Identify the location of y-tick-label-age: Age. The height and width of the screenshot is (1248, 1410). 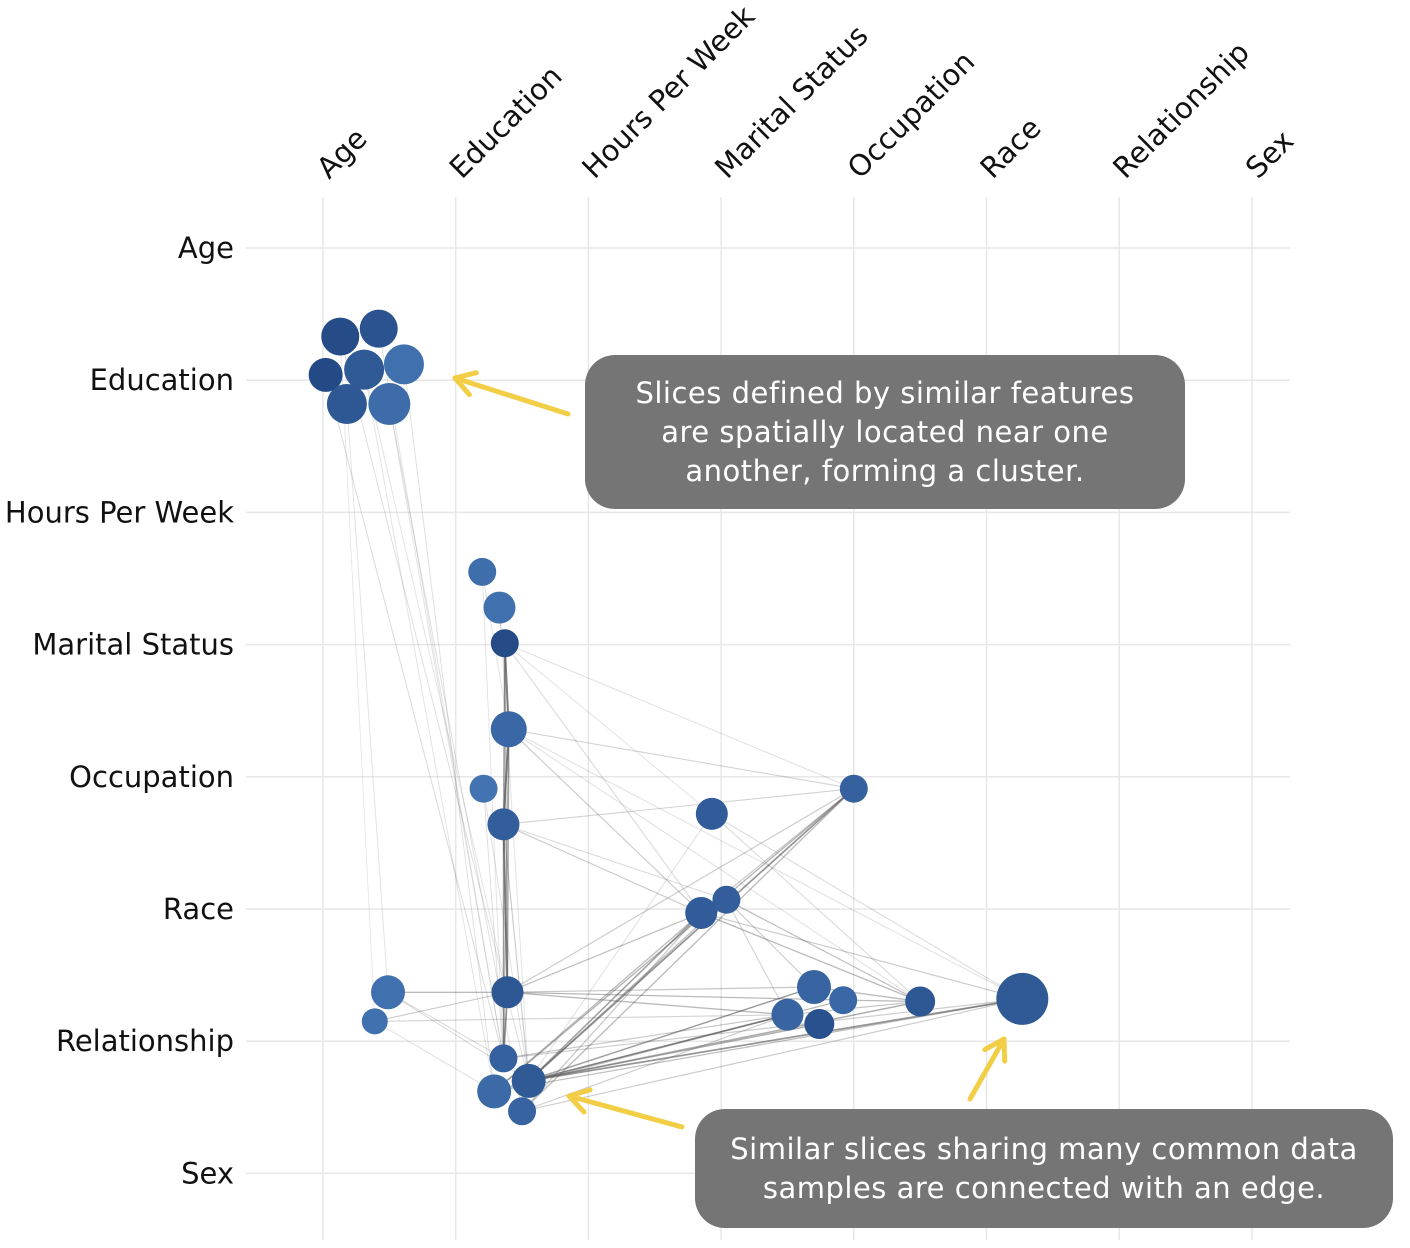
(206, 248).